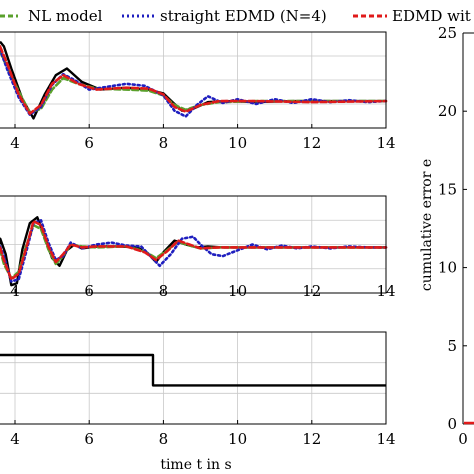  Describe the element at coordinates (463, 439) in the screenshot. I see `x-tick-label: 0` at that location.